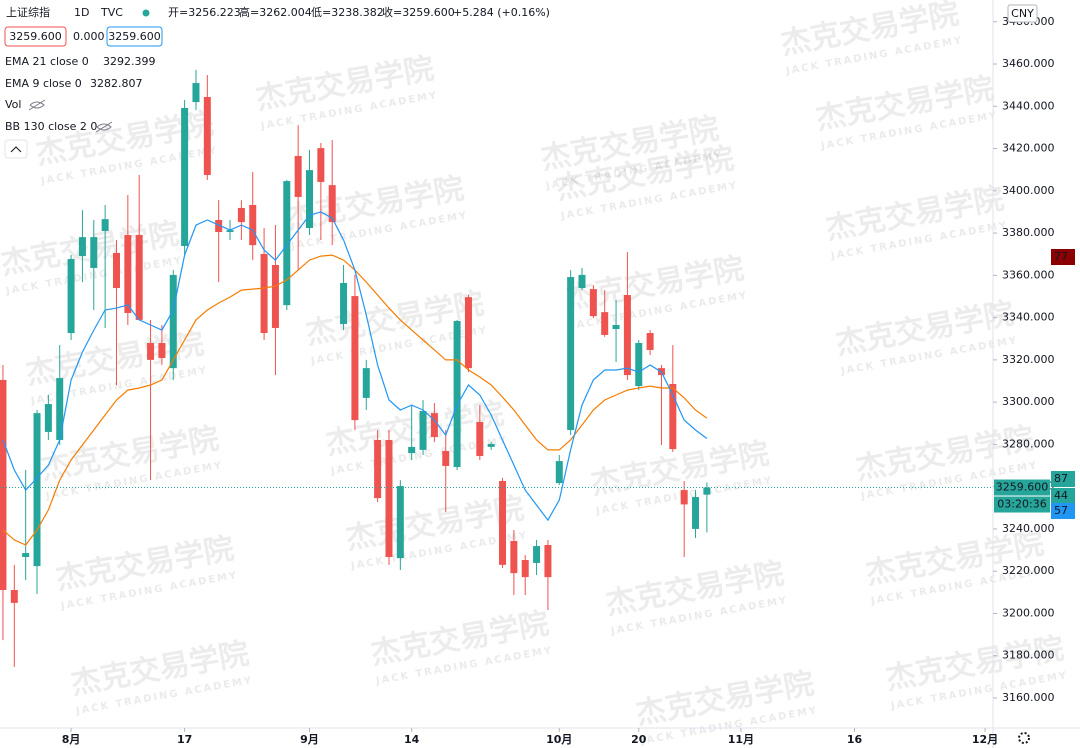 This screenshot has width=1080, height=748. Describe the element at coordinates (89, 36) in the screenshot. I see `spread-text: 0.000` at that location.